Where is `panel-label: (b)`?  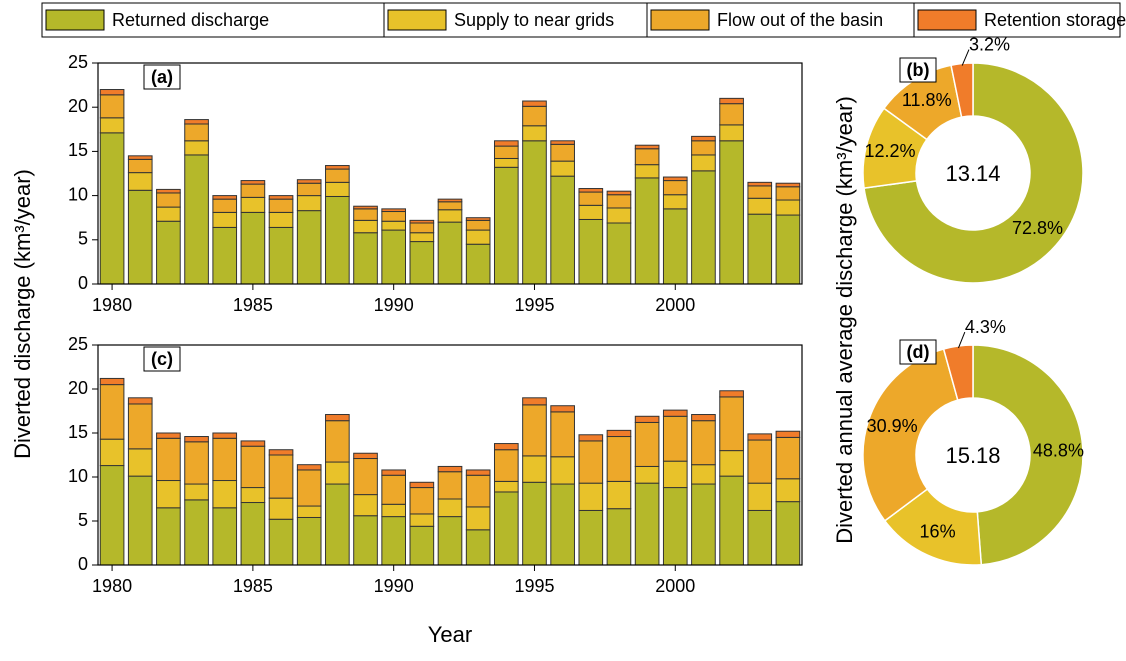
panel-label: (b) is located at coordinates (918, 70).